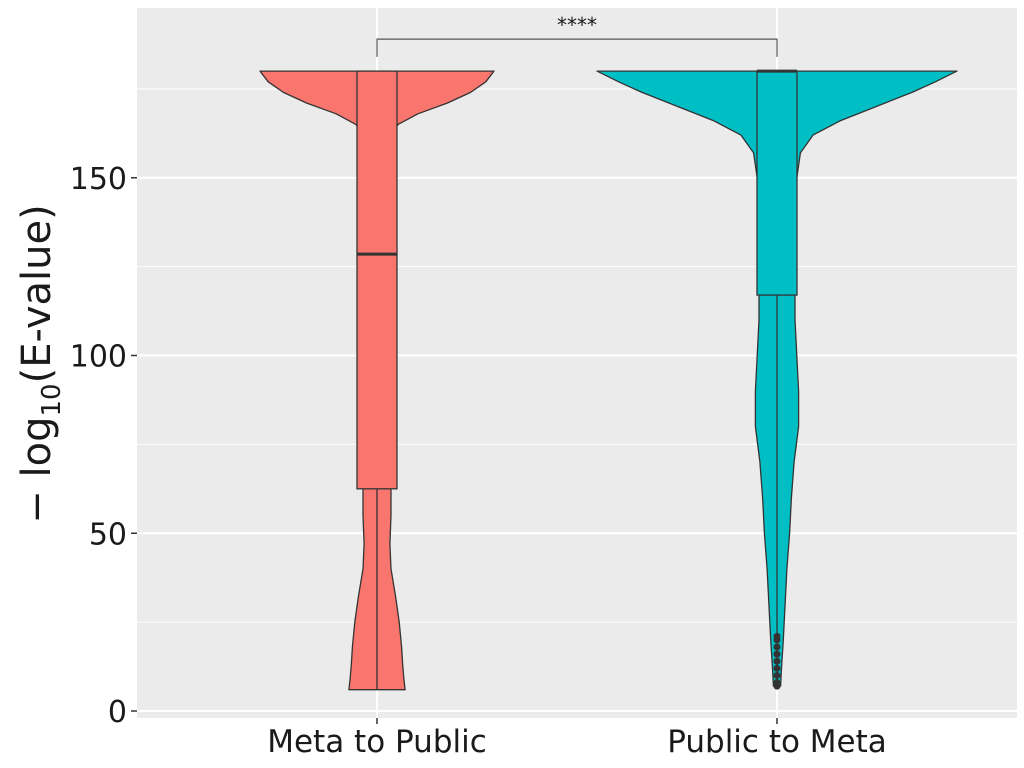 This screenshot has width=1024, height=768. I want to click on x-tick-label: Meta to Public, so click(377, 742).